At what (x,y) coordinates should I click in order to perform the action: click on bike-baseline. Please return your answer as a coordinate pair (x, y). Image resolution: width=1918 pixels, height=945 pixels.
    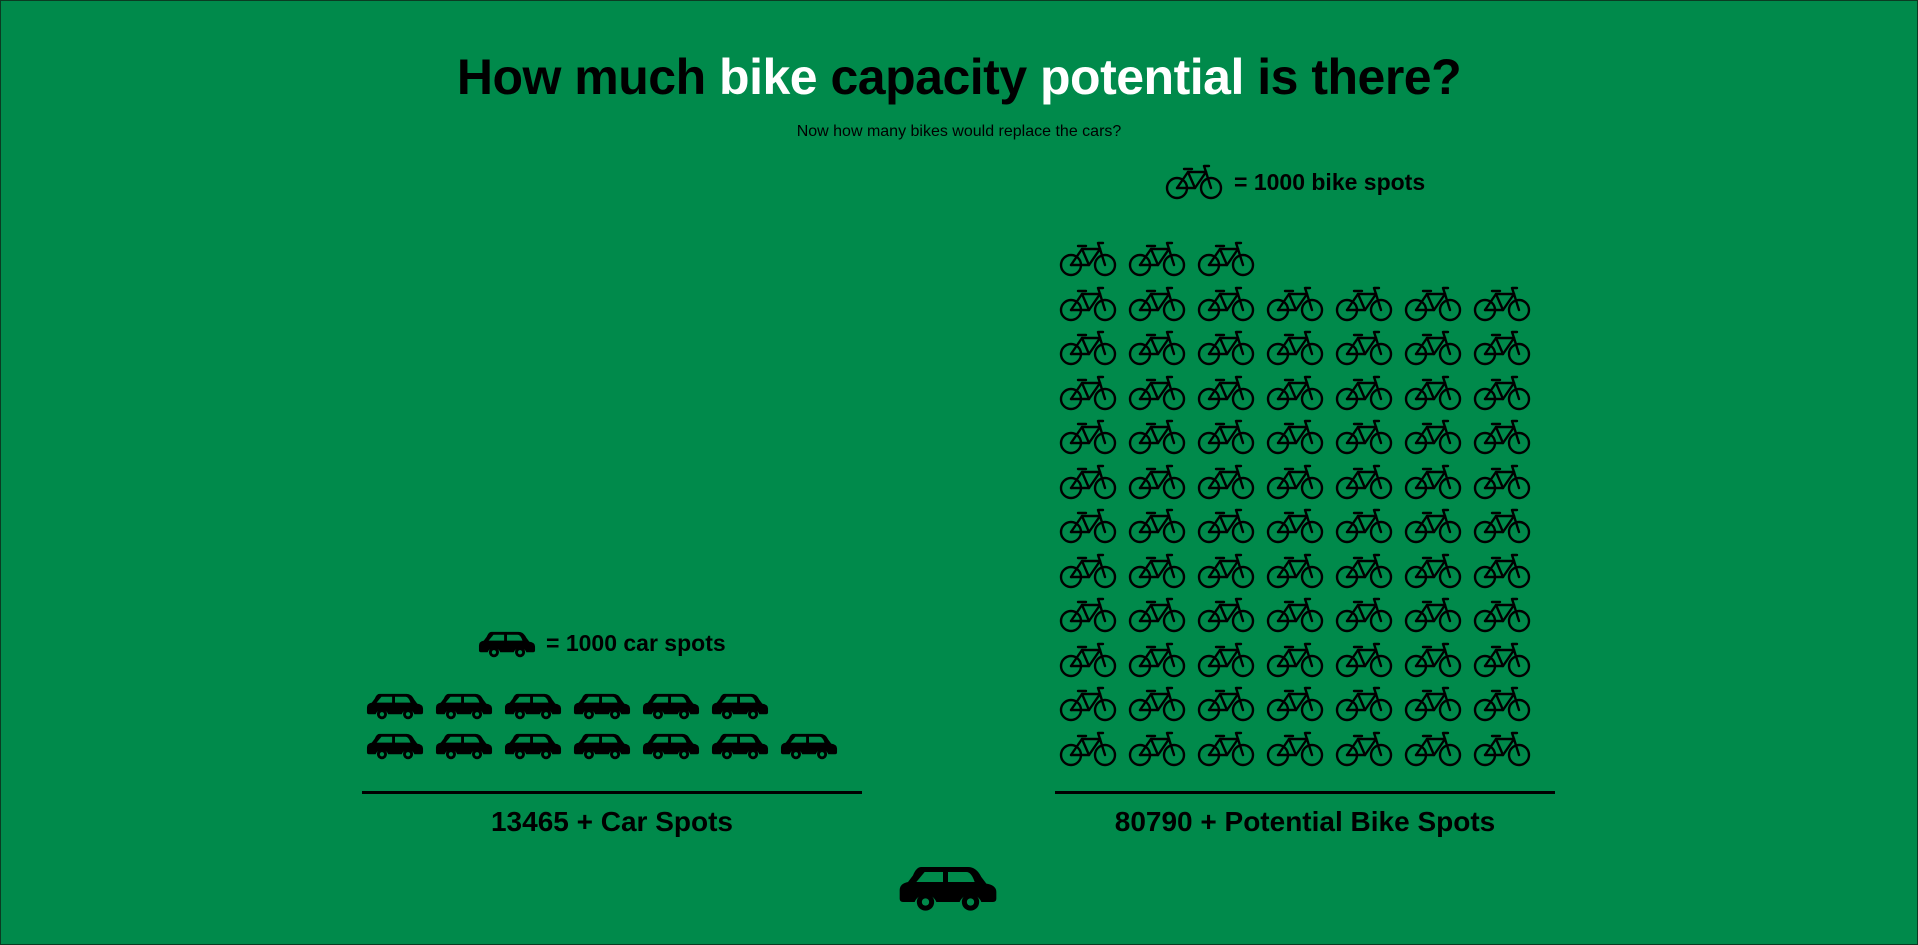
    Looking at the image, I should click on (1305, 792).